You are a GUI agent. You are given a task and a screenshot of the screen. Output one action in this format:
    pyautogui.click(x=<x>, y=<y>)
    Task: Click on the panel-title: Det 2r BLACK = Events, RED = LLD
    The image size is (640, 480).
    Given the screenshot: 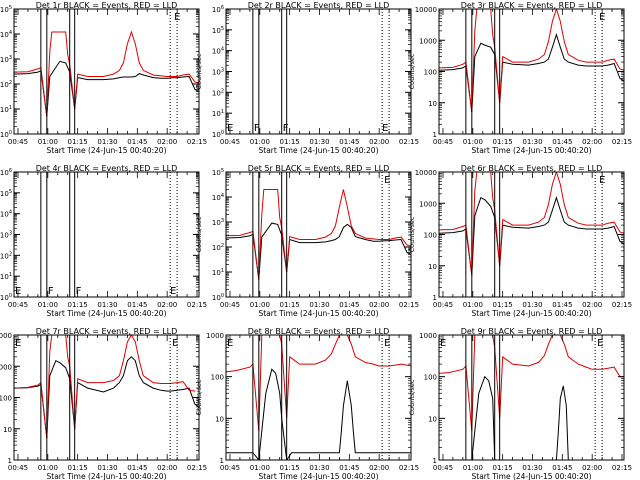 What is the action you would take?
    pyautogui.click(x=319, y=5)
    